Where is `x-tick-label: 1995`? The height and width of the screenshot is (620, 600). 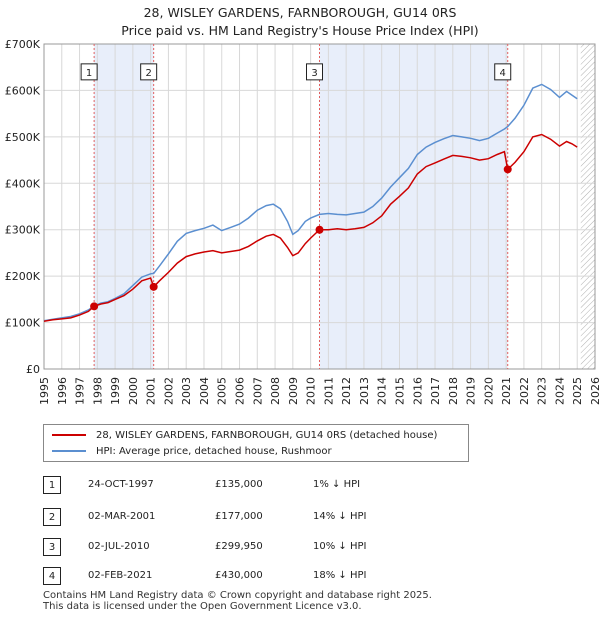 x-tick-label: 1995 is located at coordinates (44, 391).